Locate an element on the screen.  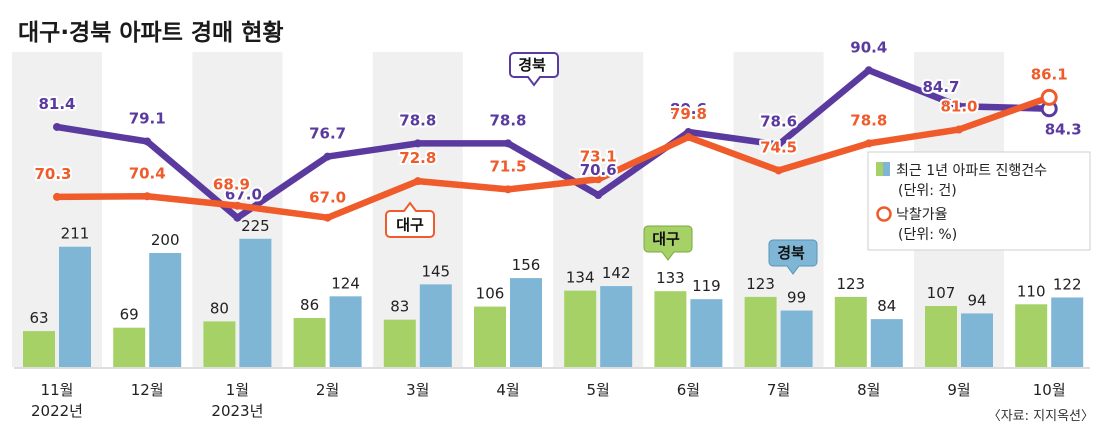
source-note: 〈자료: 지지옥션〉 is located at coordinates (1041, 416).